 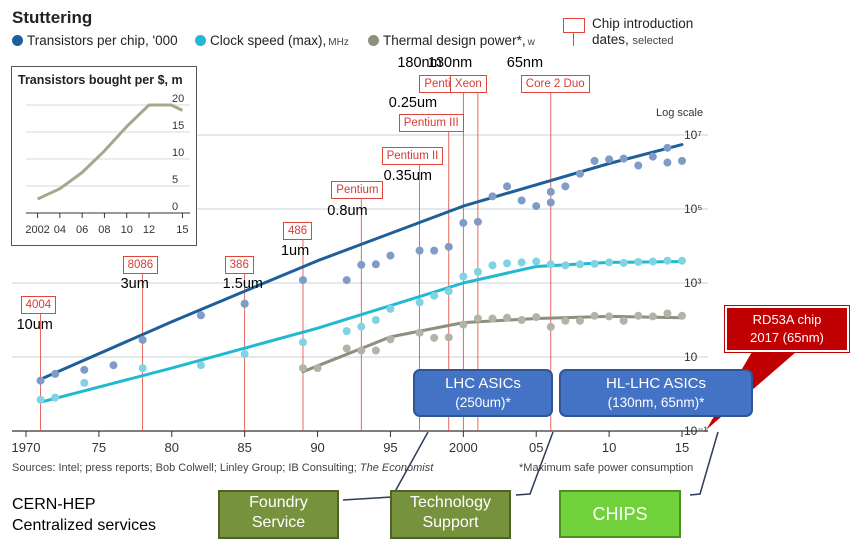 I want to click on chip-legend-text: Chip introduction dates, selected, so click(x=642, y=32).